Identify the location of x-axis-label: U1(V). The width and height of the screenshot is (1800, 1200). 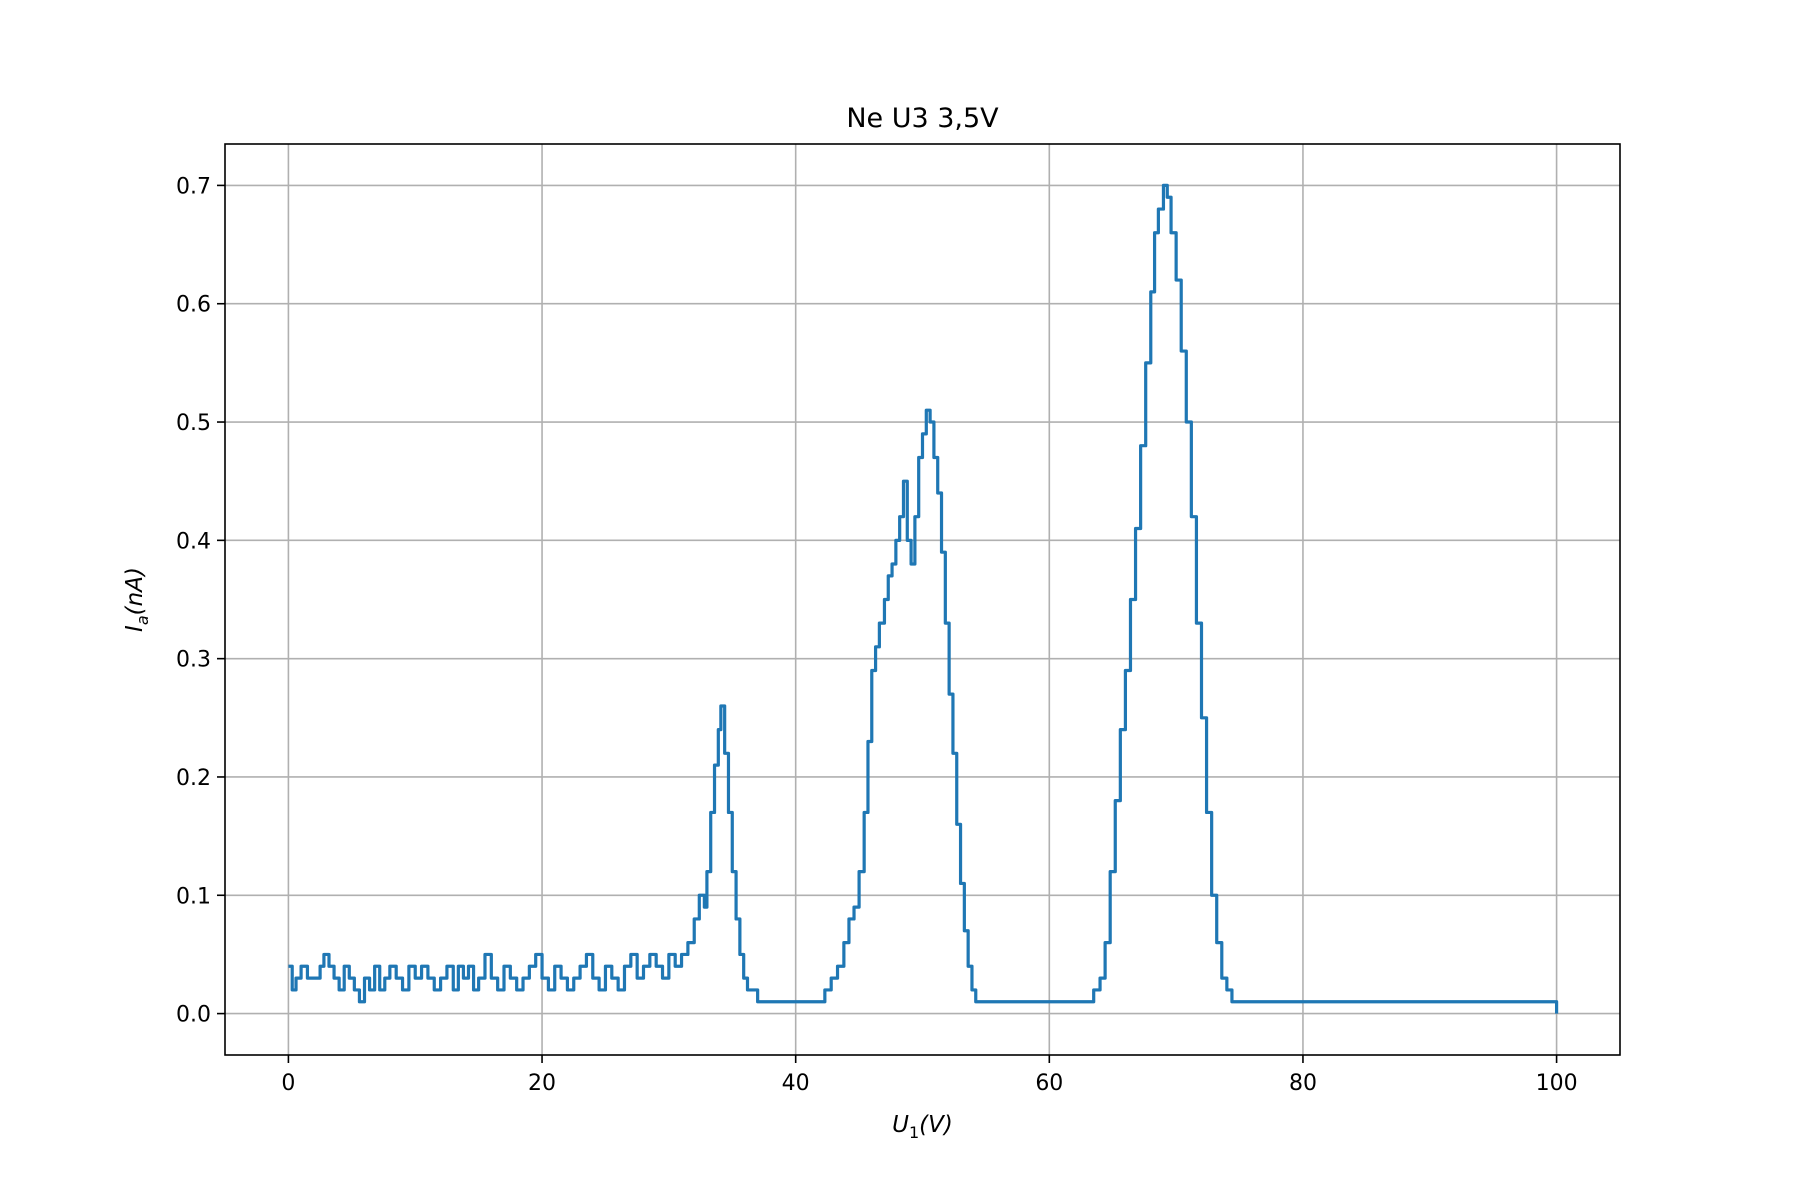
(922, 1127).